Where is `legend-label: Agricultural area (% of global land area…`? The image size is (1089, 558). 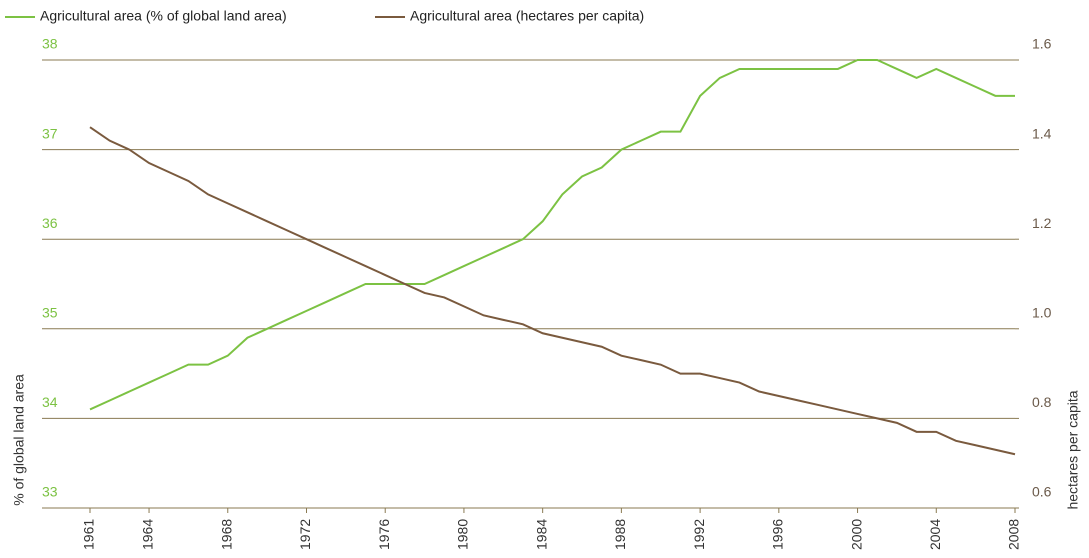
legend-label: Agricultural area (% of global land area… is located at coordinates (163, 16).